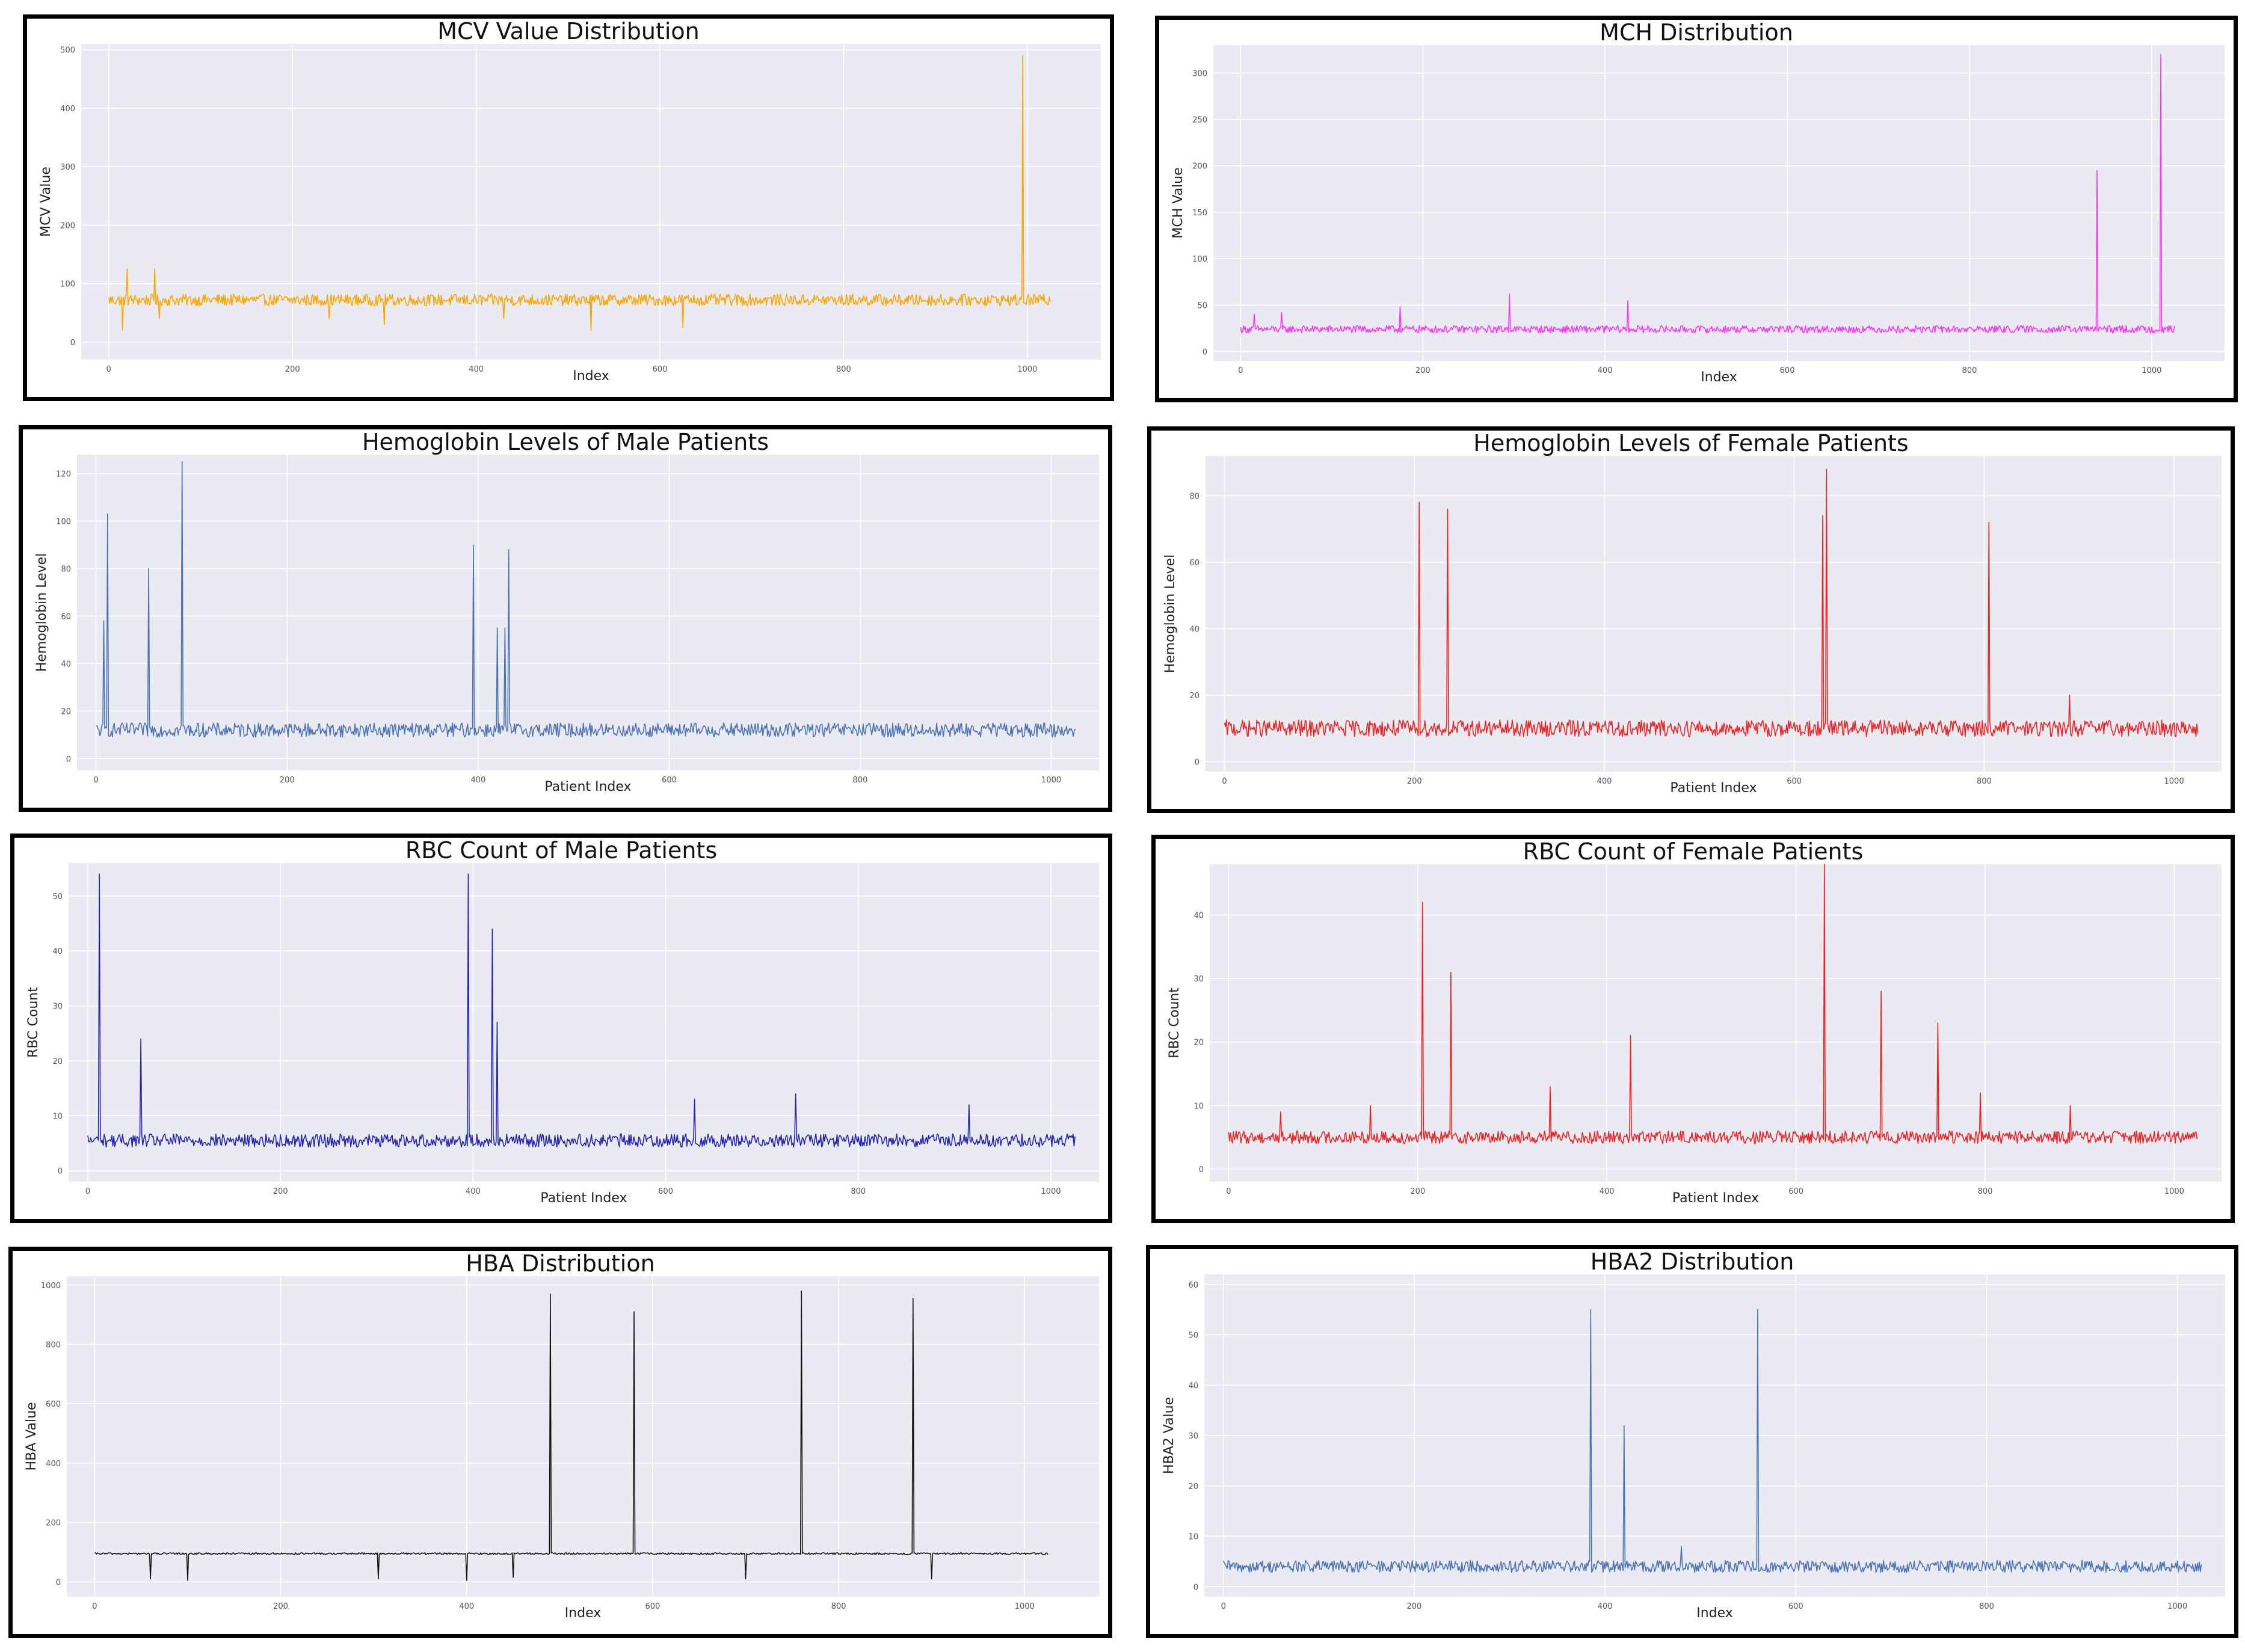 This screenshot has width=2245, height=1652. Describe the element at coordinates (1713, 1004) in the screenshot. I see `rbc-female-series-line` at that location.